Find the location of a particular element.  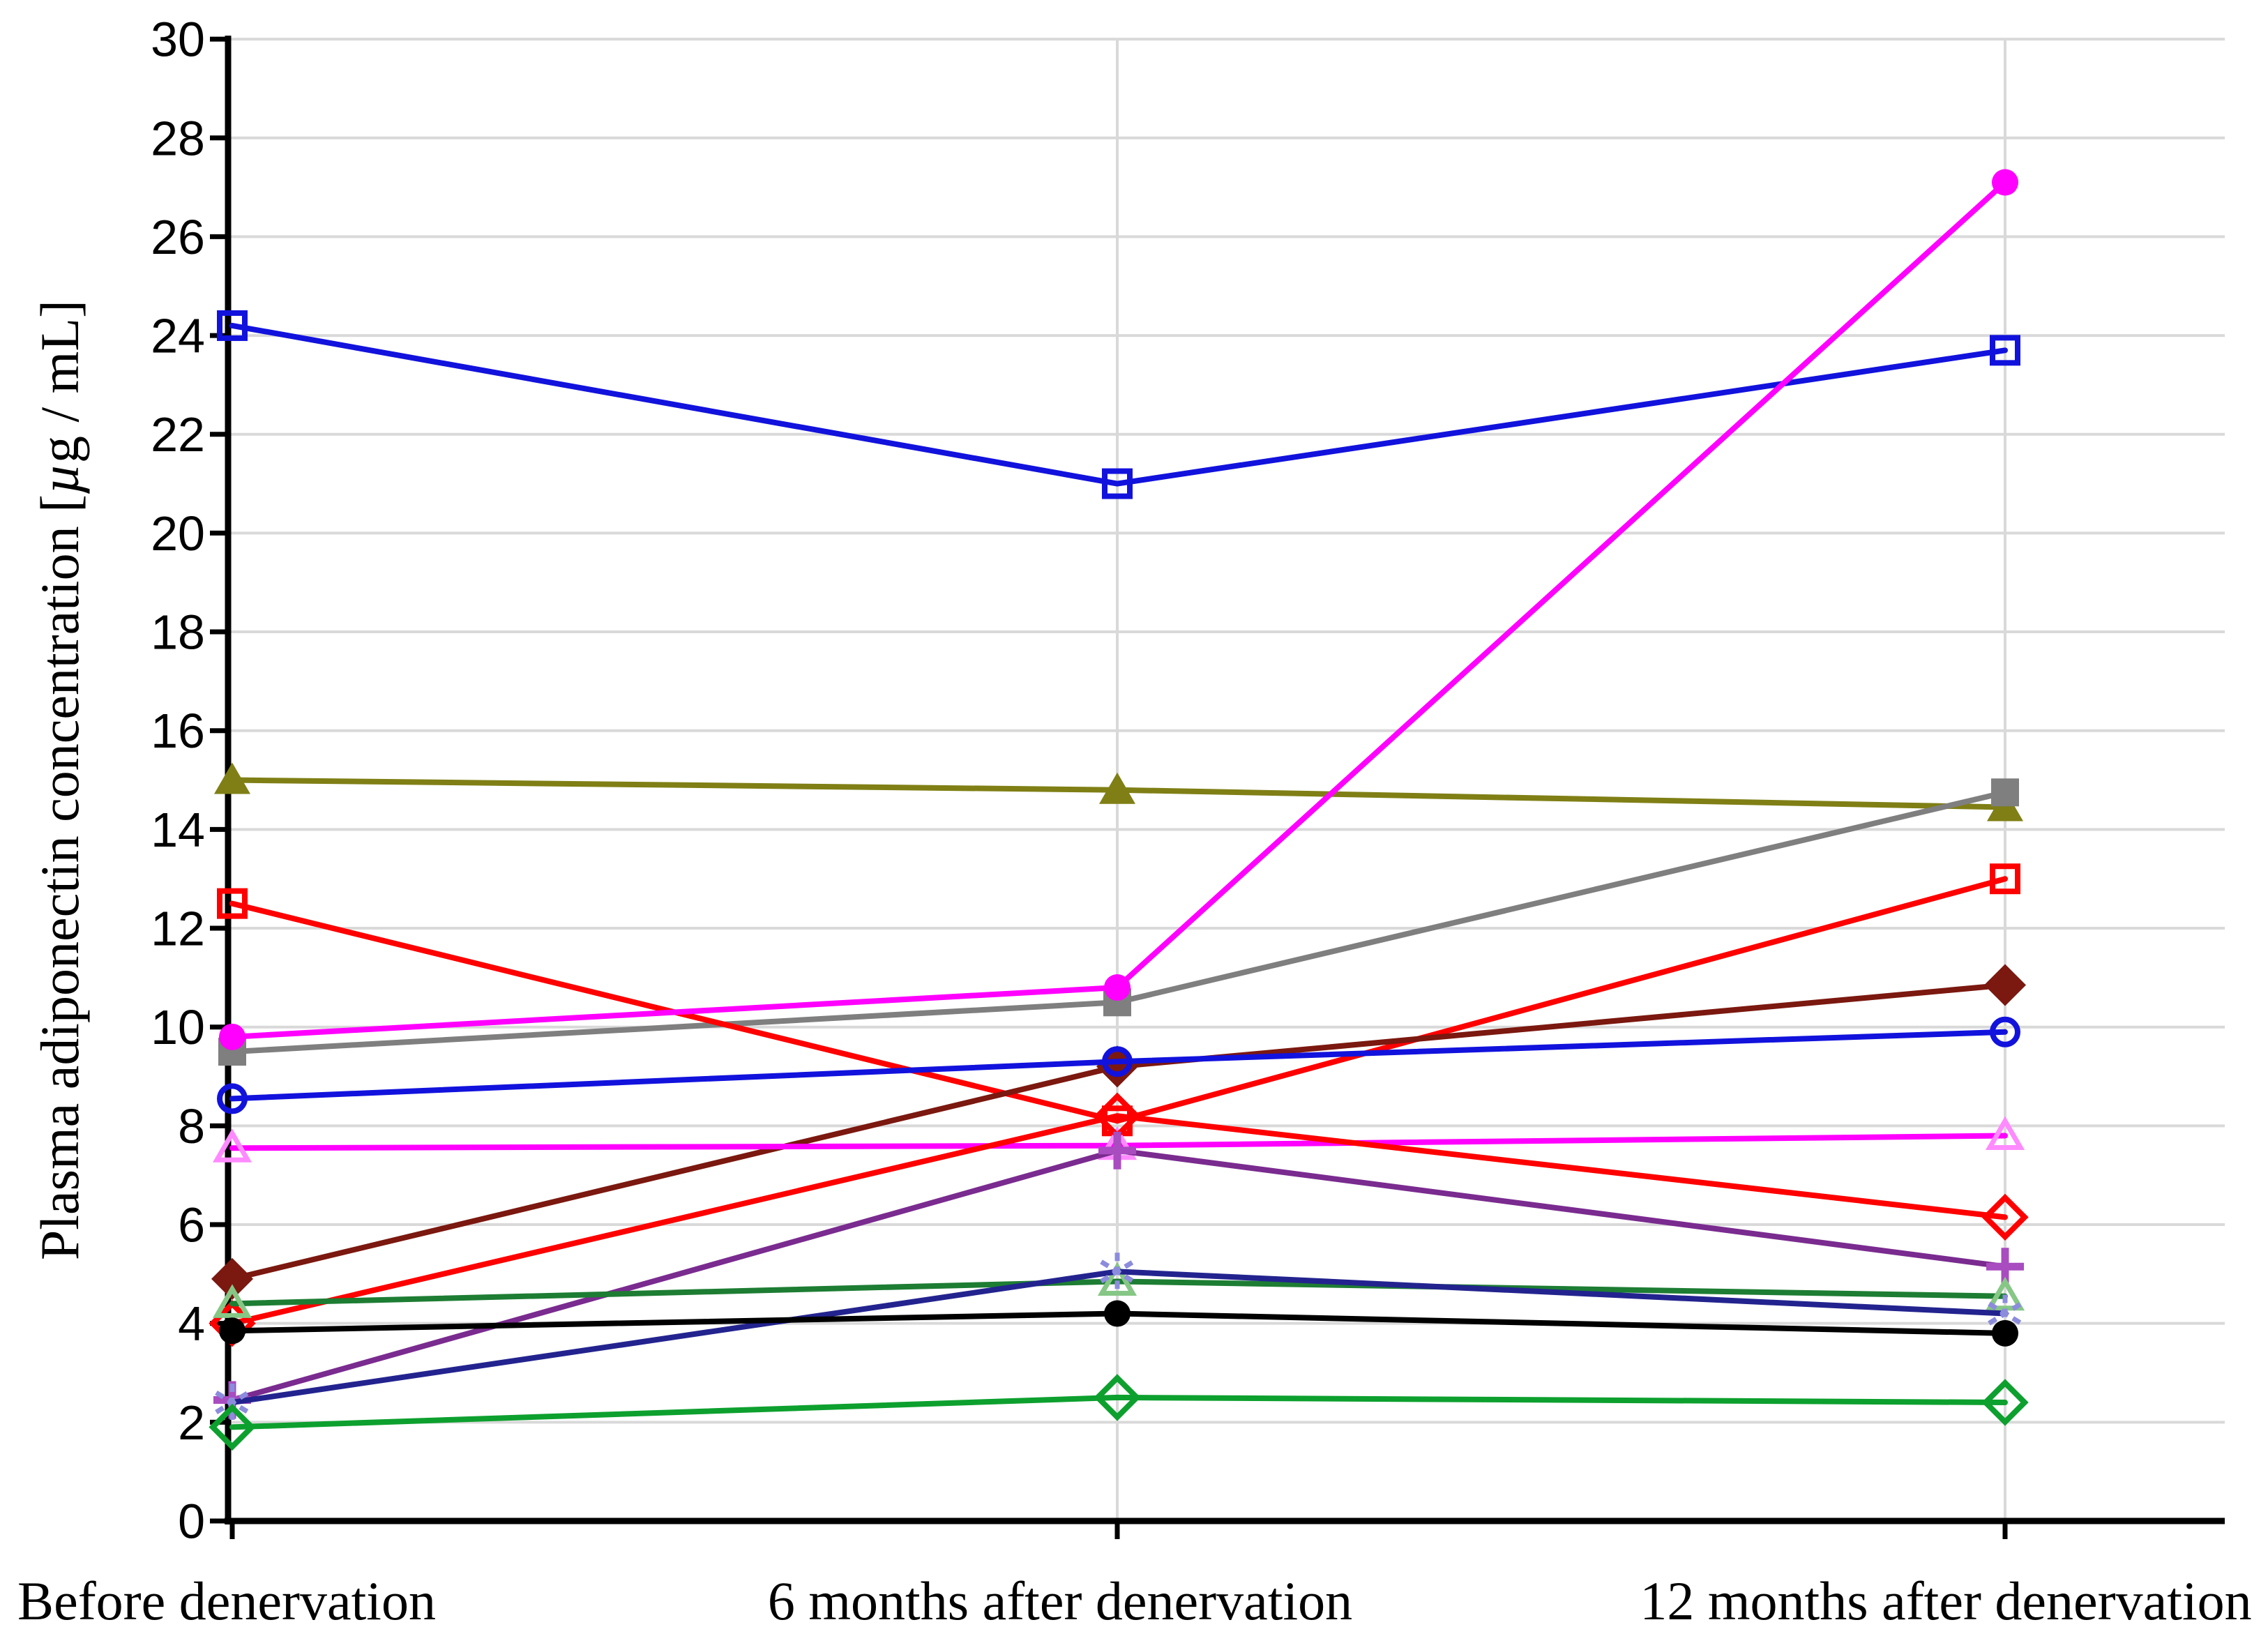

series-line-blue-open-circle is located at coordinates (1118, 1065).